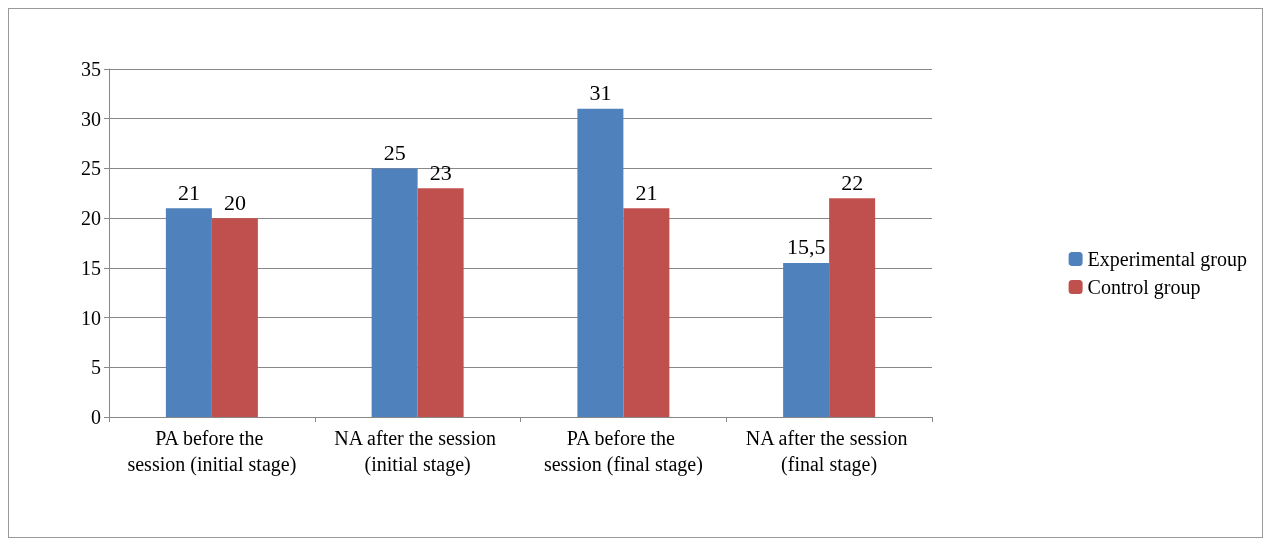  Describe the element at coordinates (91, 168) in the screenshot. I see `y-tick-label: 25` at that location.